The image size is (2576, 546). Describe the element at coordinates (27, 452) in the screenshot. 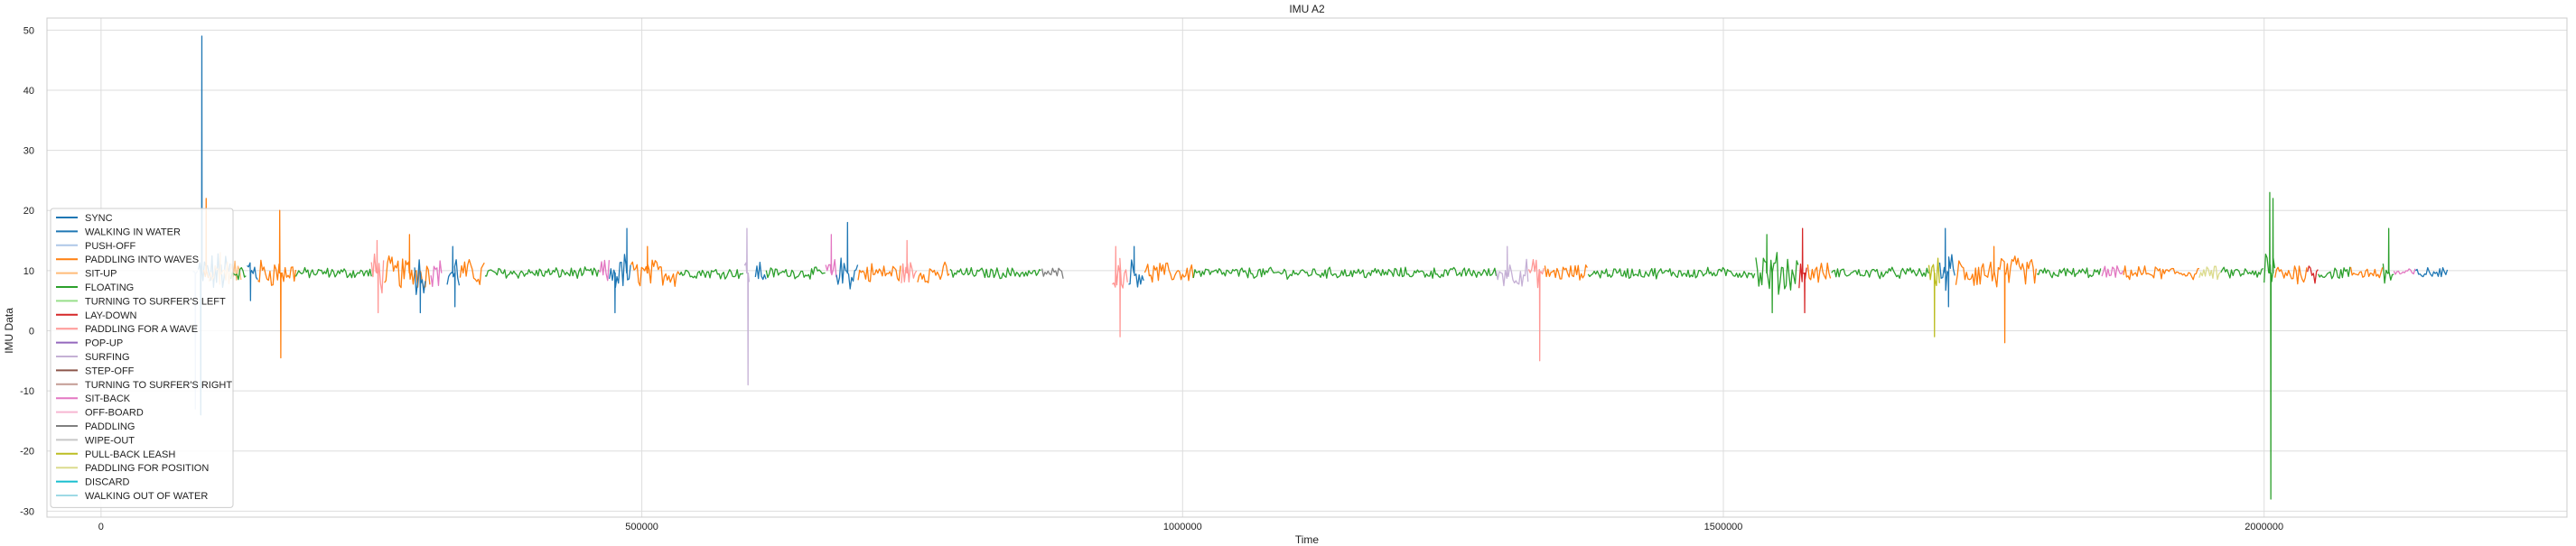

I see `y-tick-label: -20` at that location.